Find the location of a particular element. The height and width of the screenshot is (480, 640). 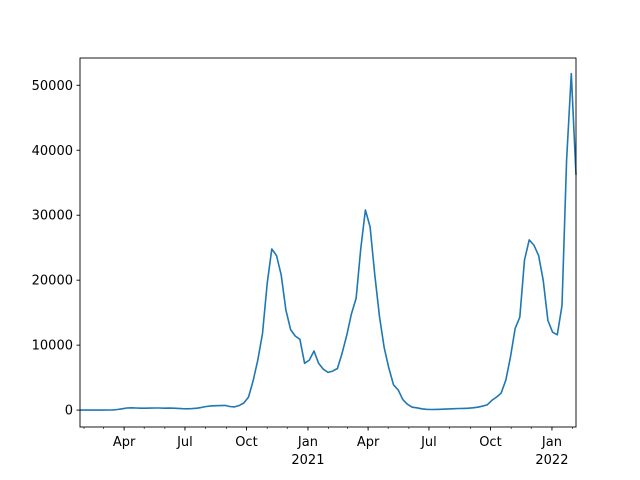

y-tick-label: 50000 is located at coordinates (52, 86).